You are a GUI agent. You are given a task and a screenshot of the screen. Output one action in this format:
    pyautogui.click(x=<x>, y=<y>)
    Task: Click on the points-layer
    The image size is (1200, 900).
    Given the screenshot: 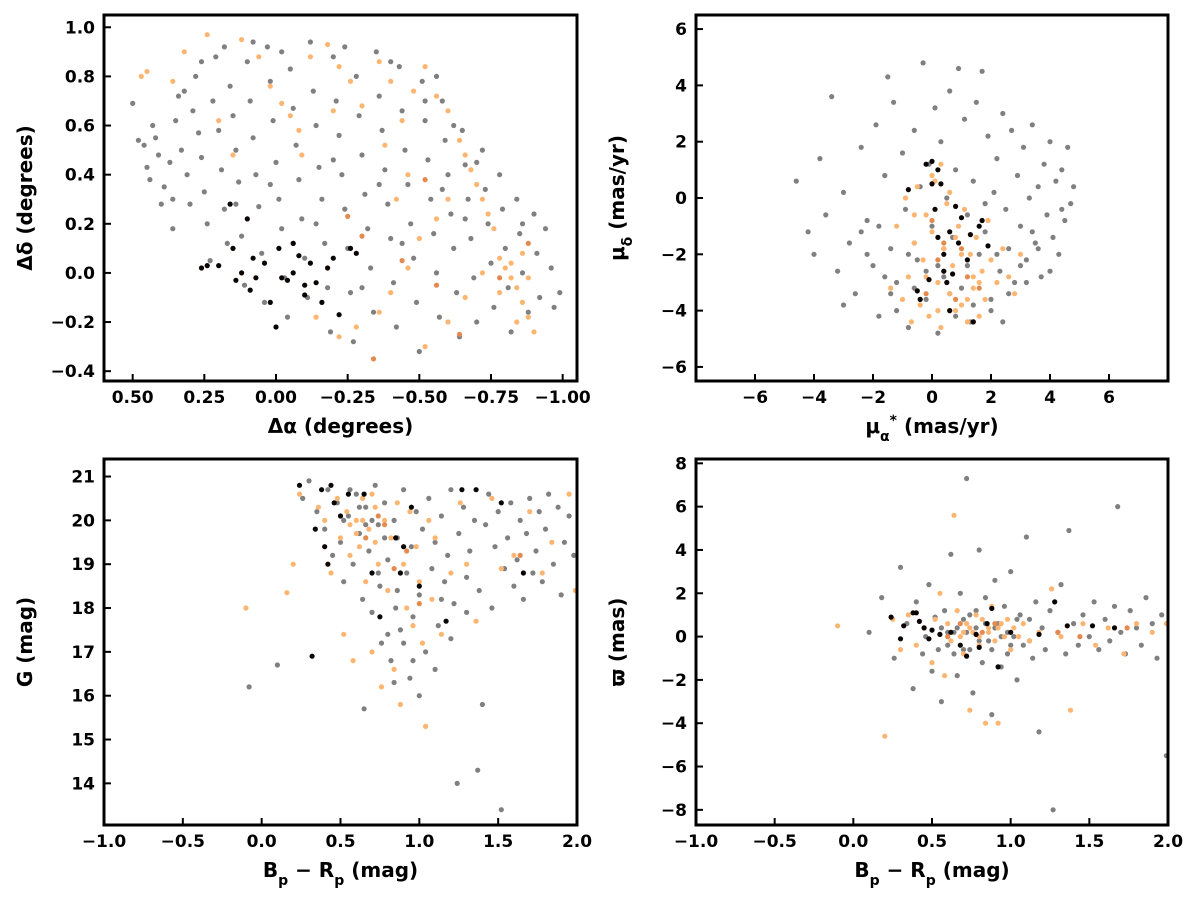 What is the action you would take?
    pyautogui.click(x=1001, y=644)
    